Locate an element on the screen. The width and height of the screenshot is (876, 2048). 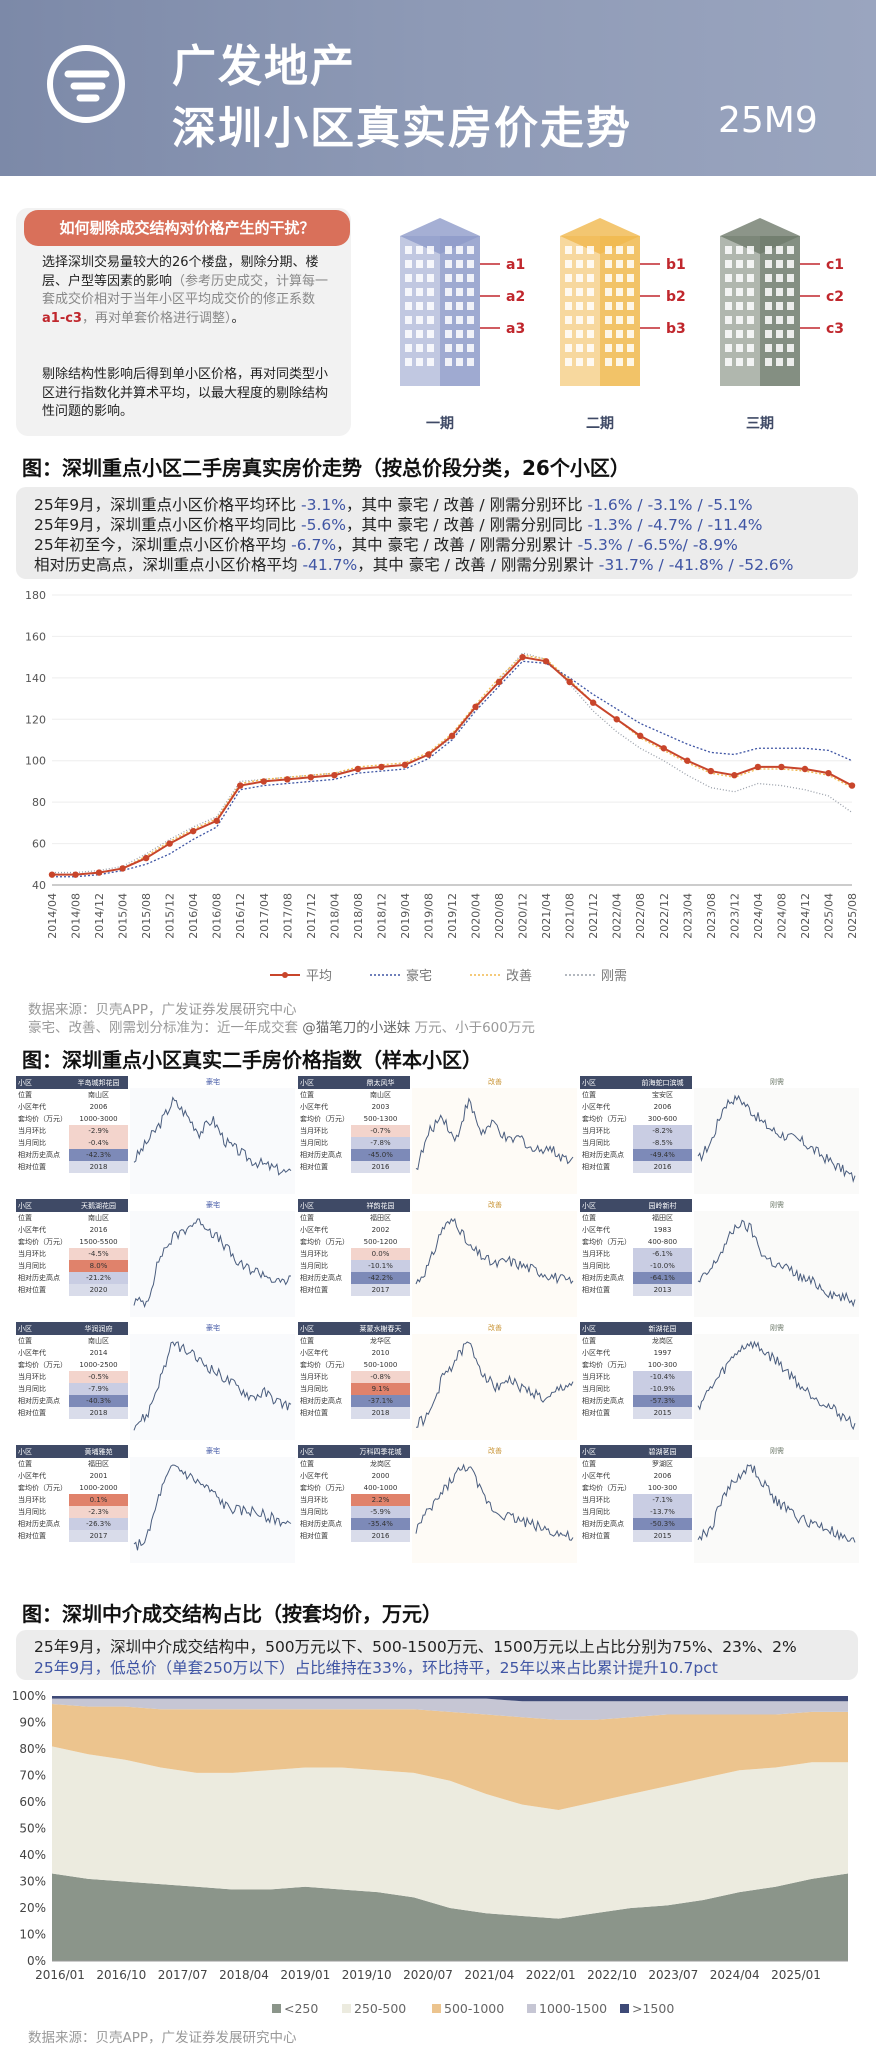
legend-item: 500-1000 is located at coordinates (468, 2008).